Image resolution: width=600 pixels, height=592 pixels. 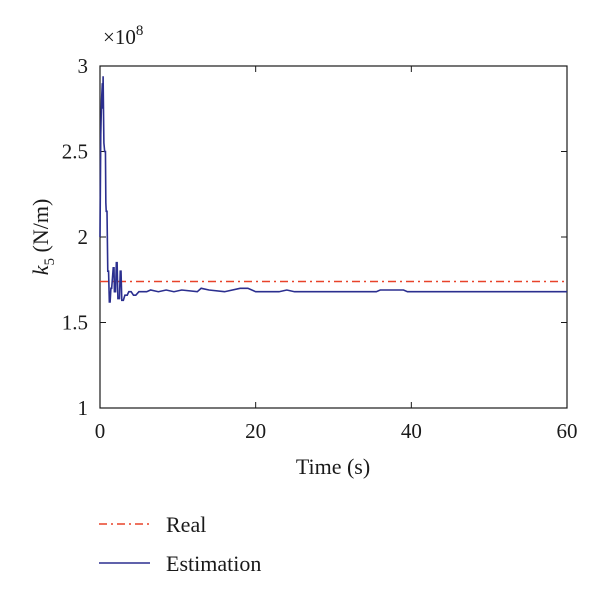 I want to click on y-multiplier-label: ×10⁸, so click(x=123, y=36).